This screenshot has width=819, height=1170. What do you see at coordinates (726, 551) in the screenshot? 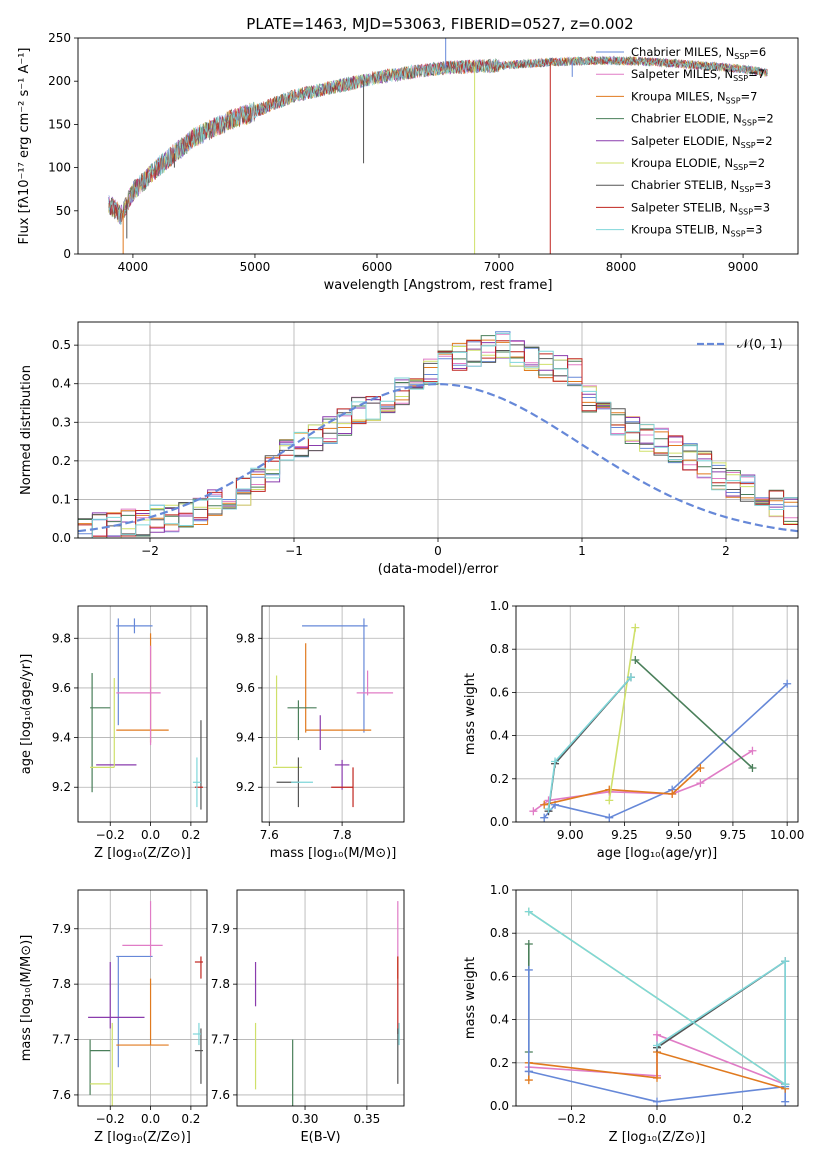
I see `x-tick-label: 2` at bounding box center [726, 551].